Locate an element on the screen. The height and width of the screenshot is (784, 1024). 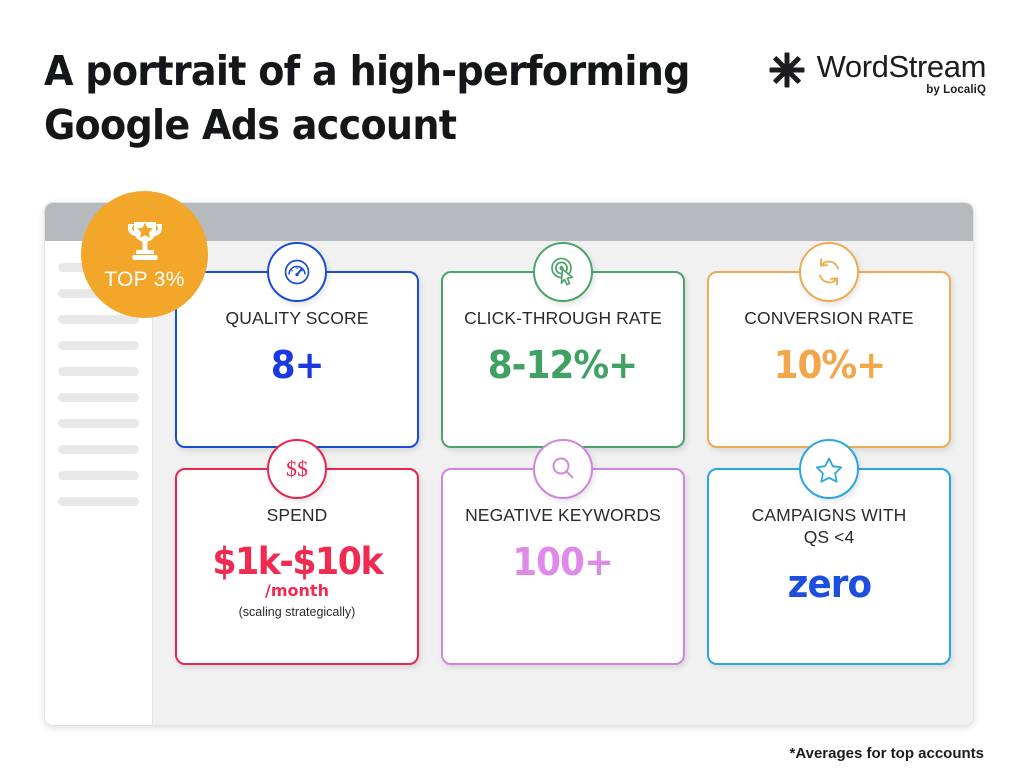
metric-value: $1k-$10k is located at coordinates (297, 561).